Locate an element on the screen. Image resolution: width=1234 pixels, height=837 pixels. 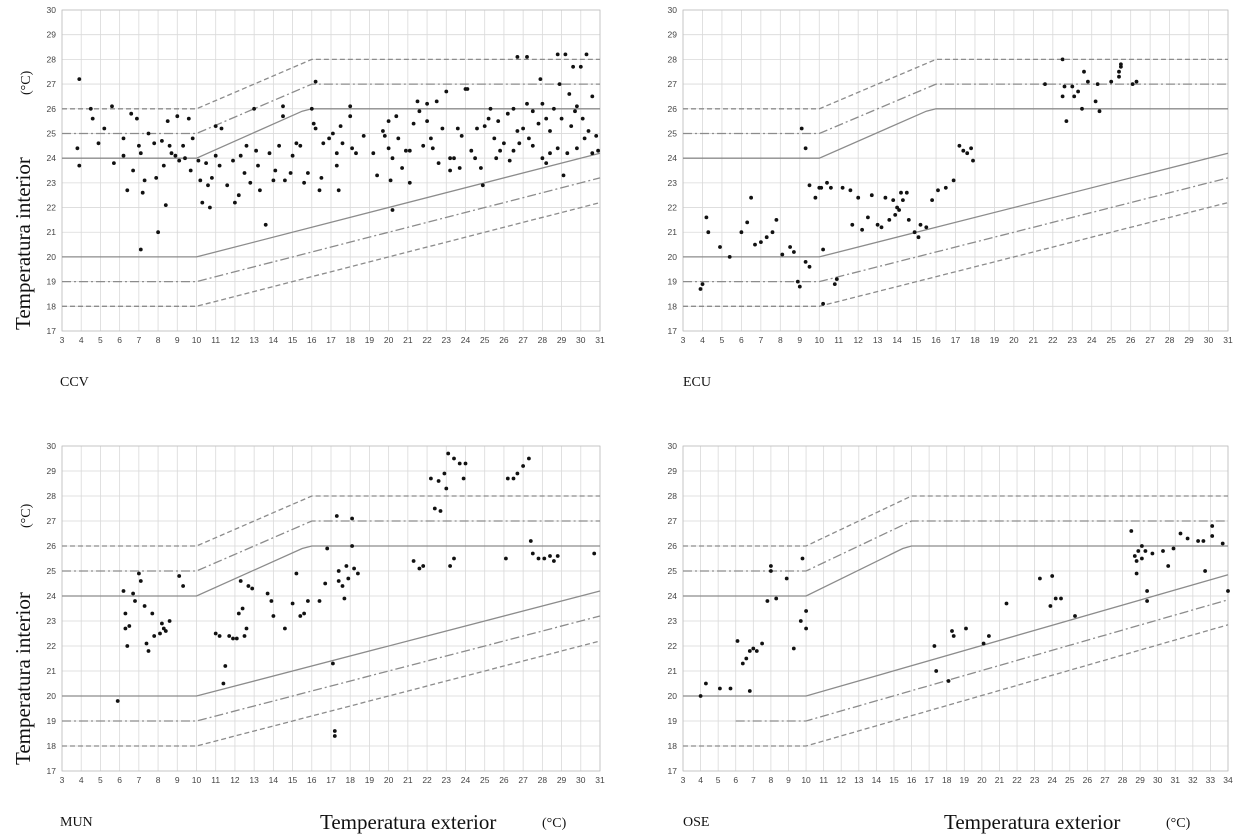
y-tick-label: 17 is located at coordinates (673, 771).